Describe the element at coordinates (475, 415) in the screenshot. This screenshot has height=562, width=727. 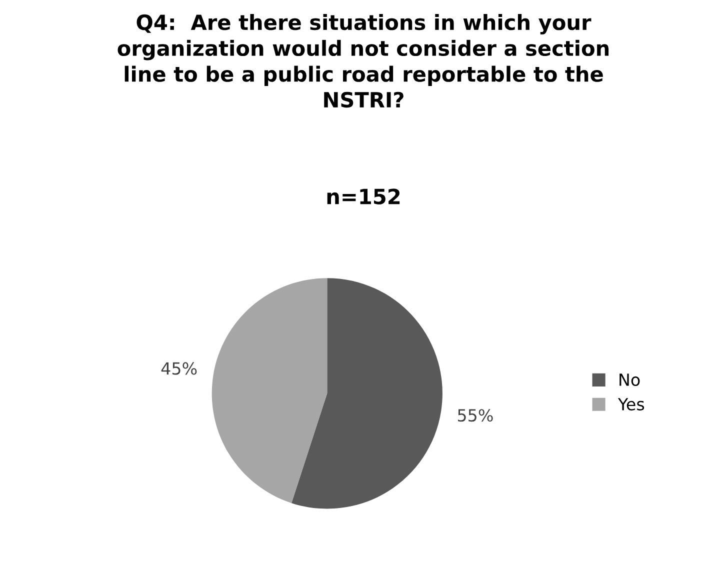
I see `data-label: 55%` at that location.